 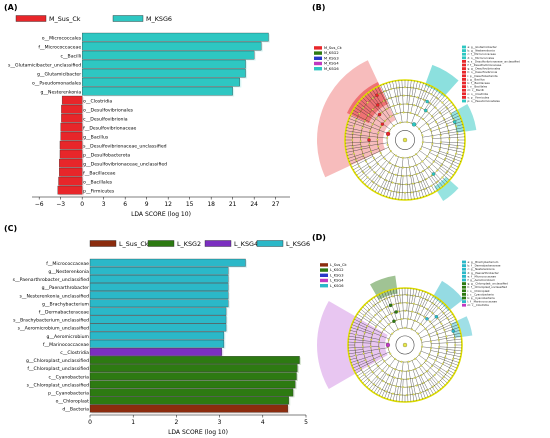 What do you see at coordinates (75, 410) in the screenshot?
I see `bar-label-18: d__Bacteria` at bounding box center [75, 410].